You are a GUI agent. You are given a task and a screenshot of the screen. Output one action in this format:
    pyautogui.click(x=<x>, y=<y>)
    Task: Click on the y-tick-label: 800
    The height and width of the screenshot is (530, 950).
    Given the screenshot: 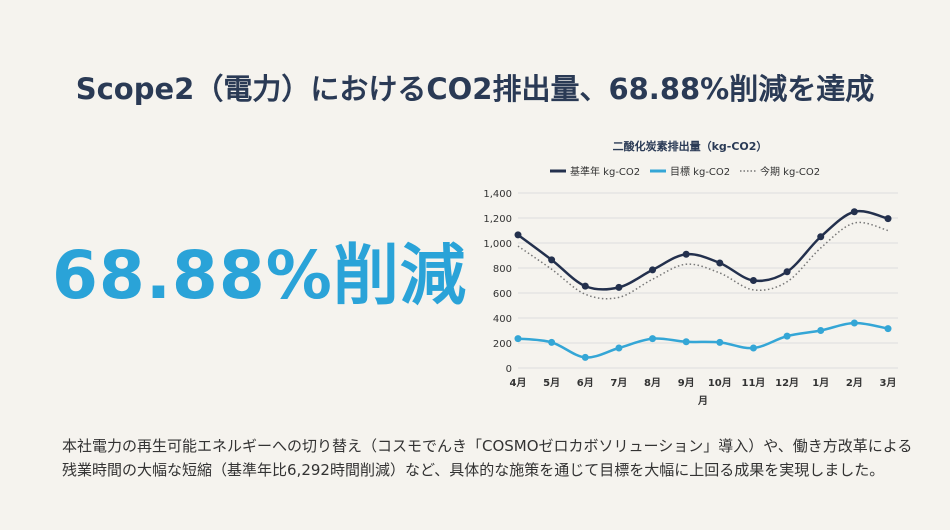 What is the action you would take?
    pyautogui.click(x=502, y=269)
    